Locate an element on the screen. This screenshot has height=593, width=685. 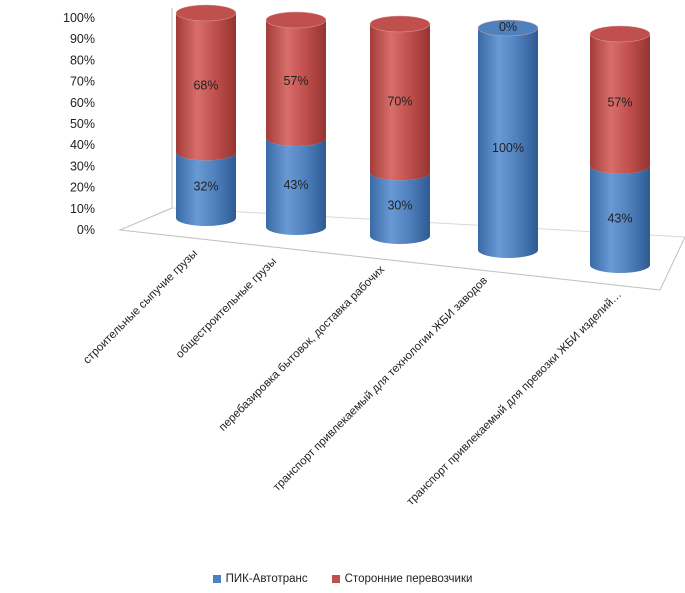
y-tick-label: 20% is located at coordinates (82, 188).